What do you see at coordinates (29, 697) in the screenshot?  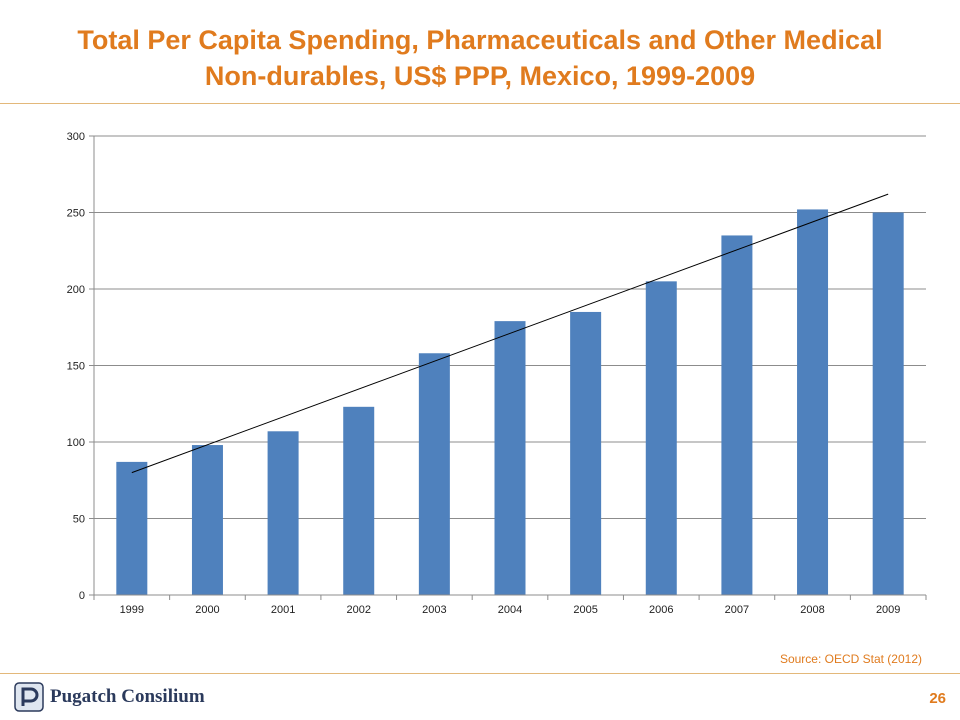 I see `logo-icon` at bounding box center [29, 697].